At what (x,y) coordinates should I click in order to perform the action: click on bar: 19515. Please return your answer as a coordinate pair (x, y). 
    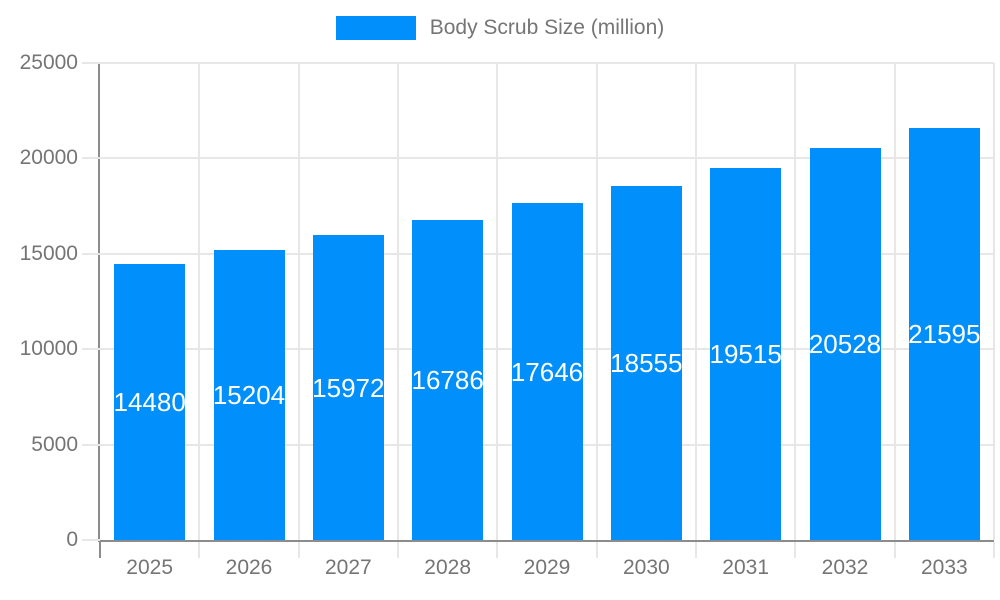
    Looking at the image, I should click on (745, 353).